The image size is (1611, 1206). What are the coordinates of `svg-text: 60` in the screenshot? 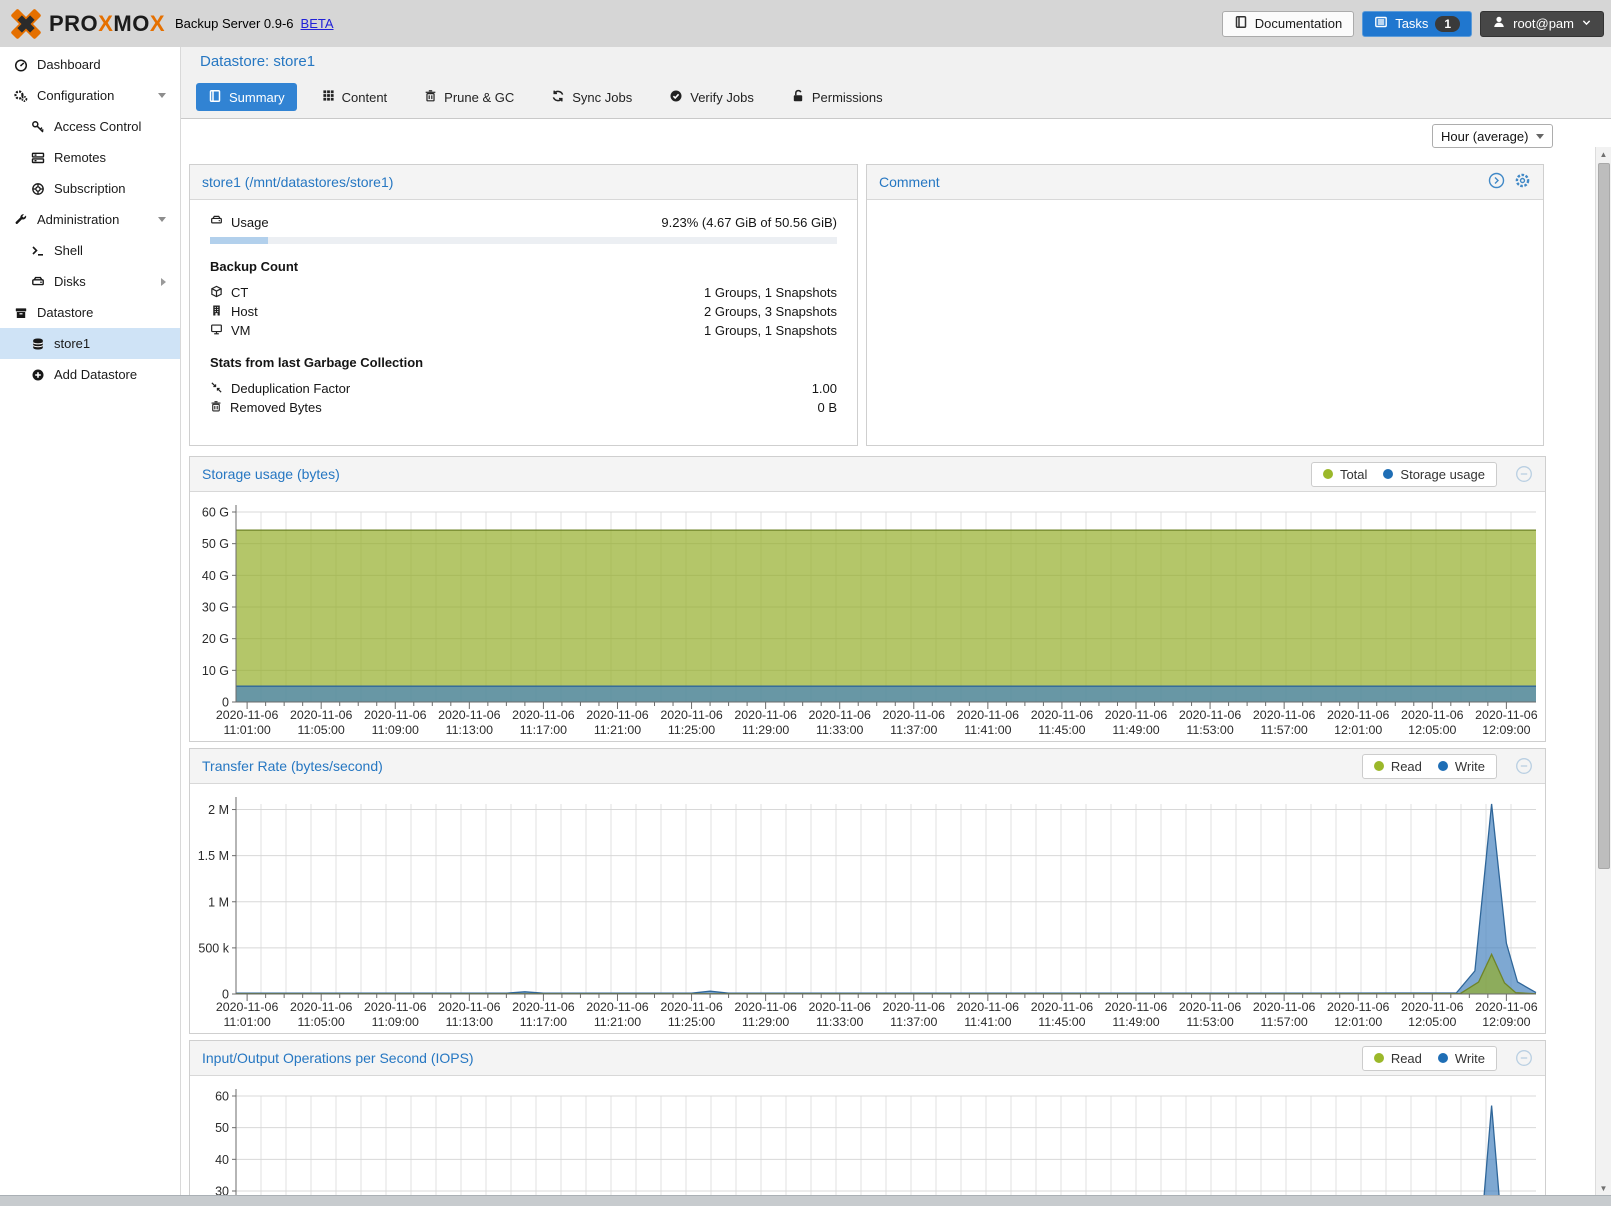 It's located at (222, 1097).